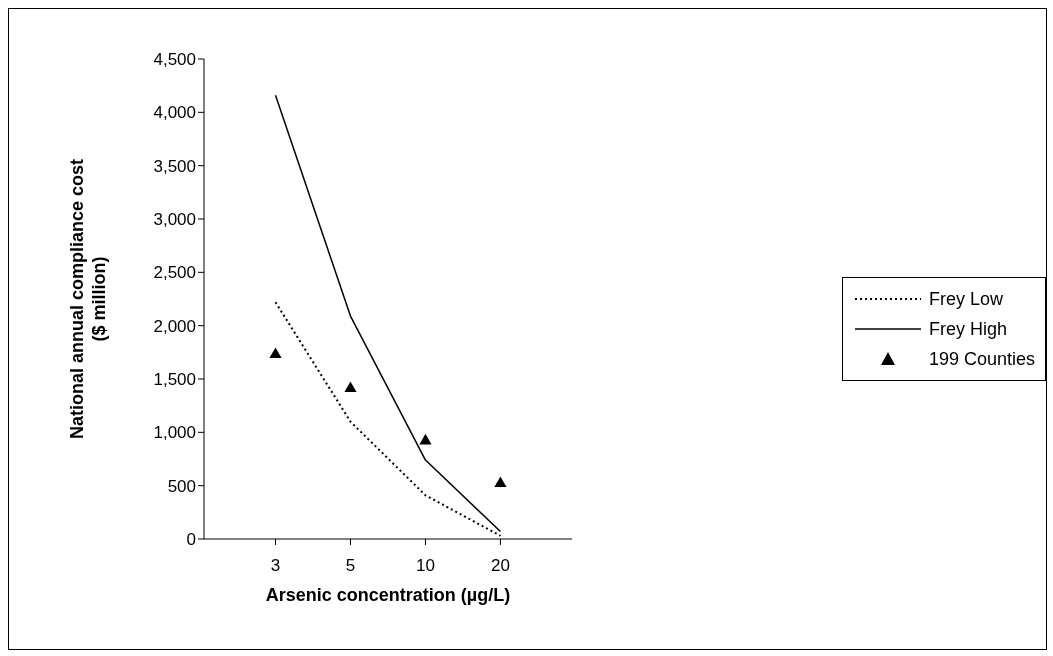 The height and width of the screenshot is (656, 1053). I want to click on x-tick-label: 10, so click(425, 566).